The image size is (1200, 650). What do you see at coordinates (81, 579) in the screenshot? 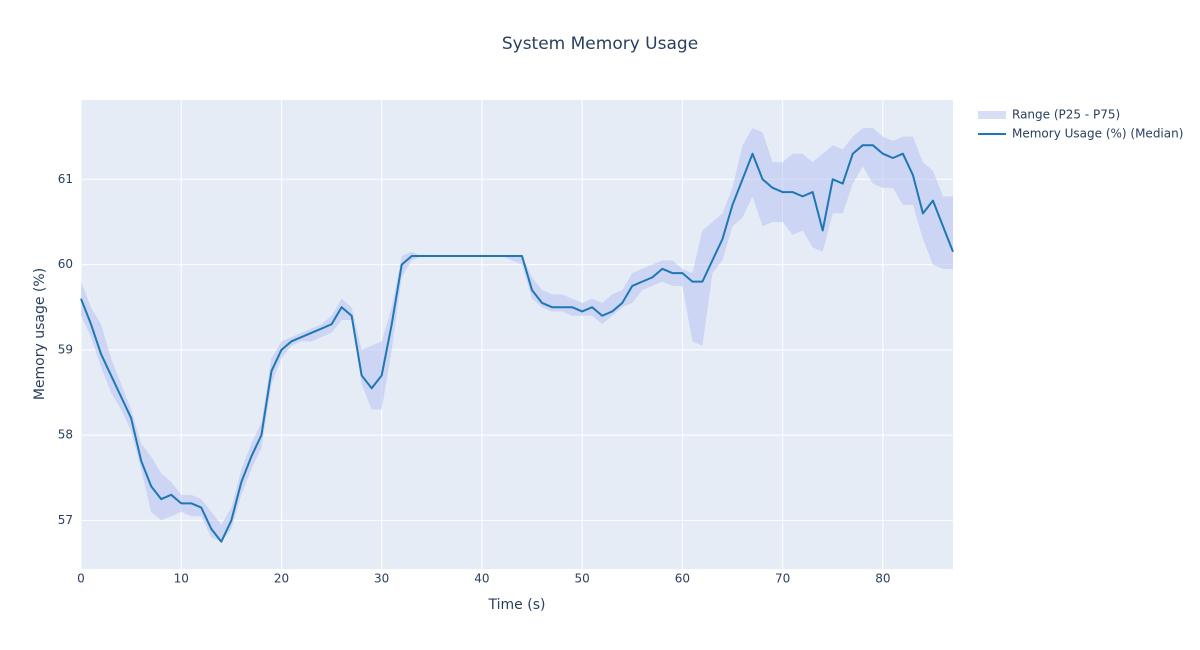
I see `x-tick-label: 0` at bounding box center [81, 579].